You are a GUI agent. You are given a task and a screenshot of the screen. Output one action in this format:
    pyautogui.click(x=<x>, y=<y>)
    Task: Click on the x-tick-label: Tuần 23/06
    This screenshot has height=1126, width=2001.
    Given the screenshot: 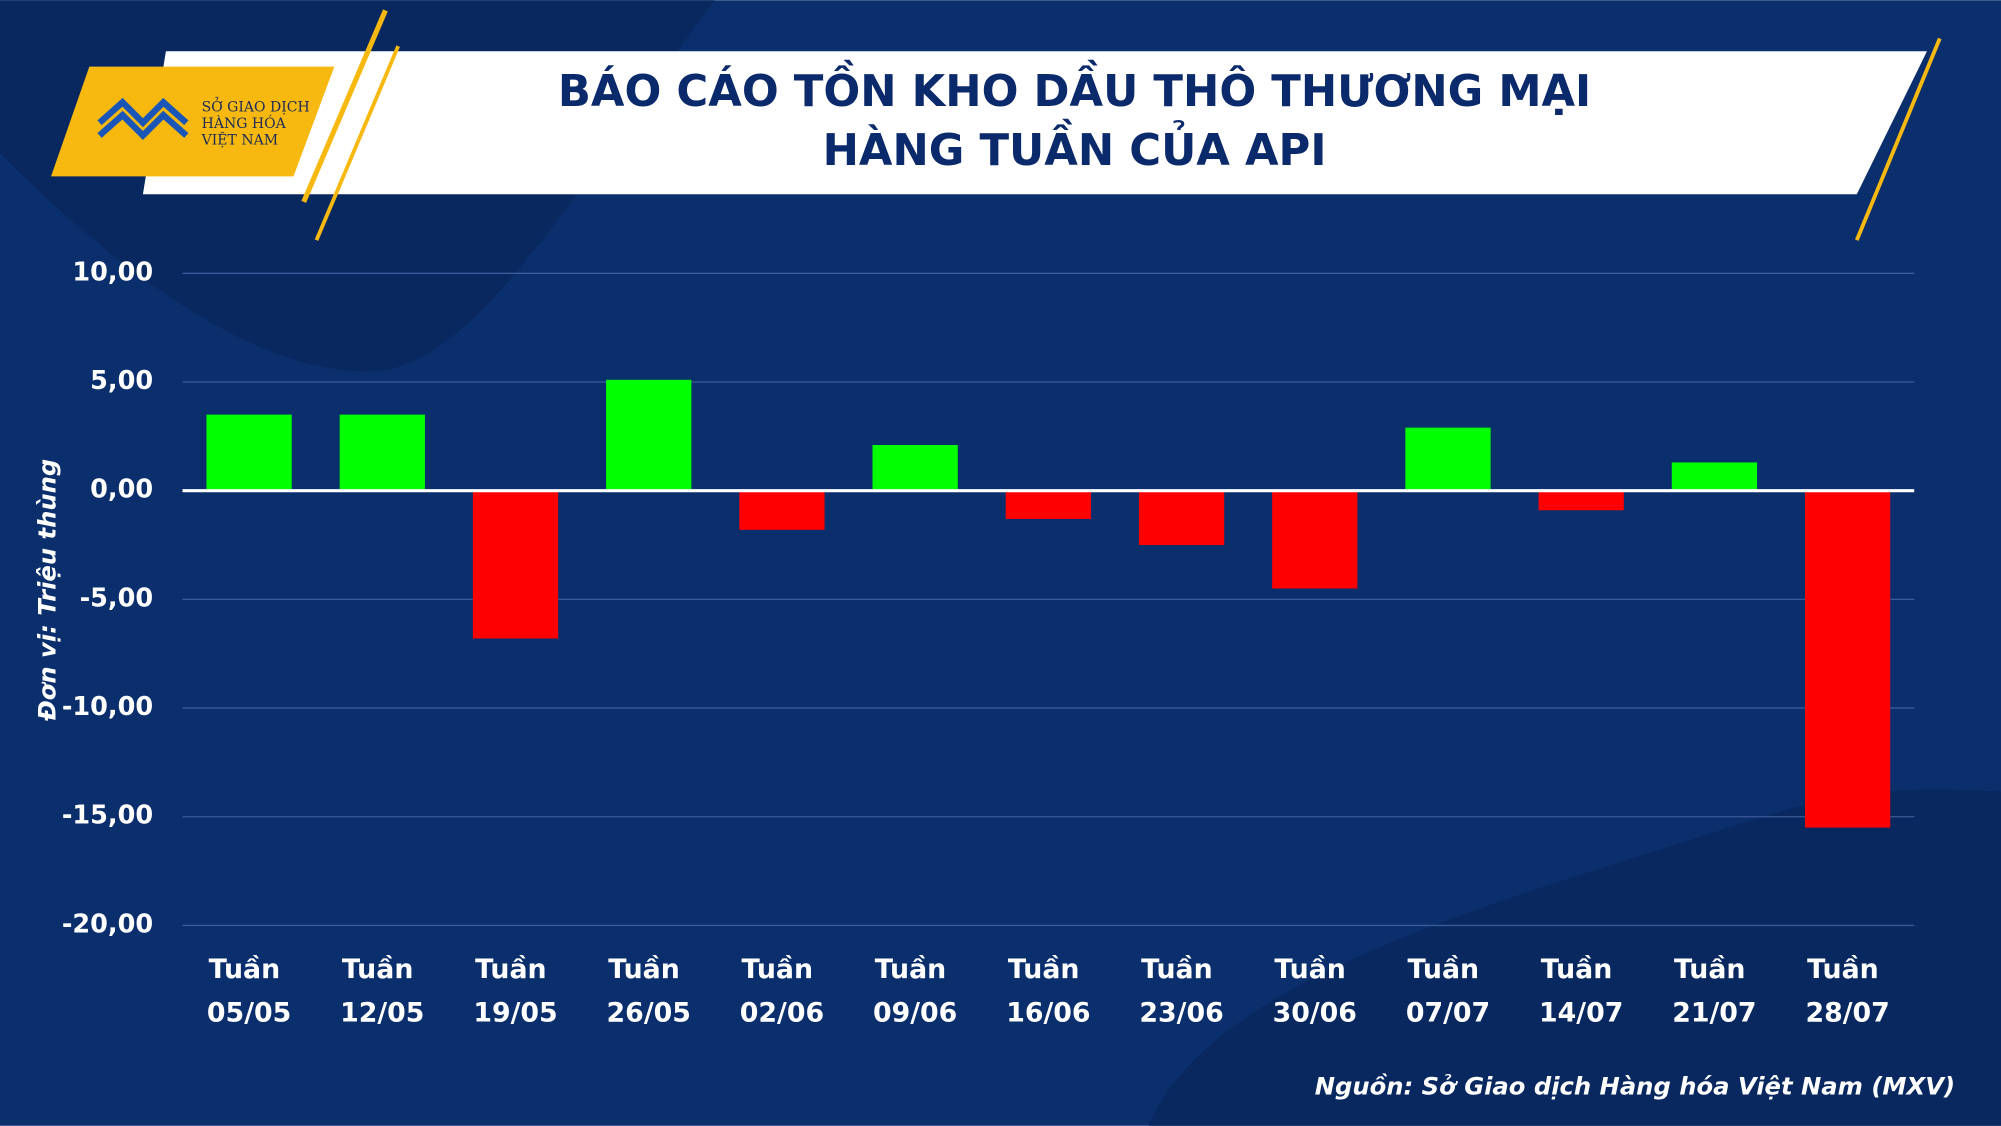 What is the action you would take?
    pyautogui.click(x=1181, y=991)
    